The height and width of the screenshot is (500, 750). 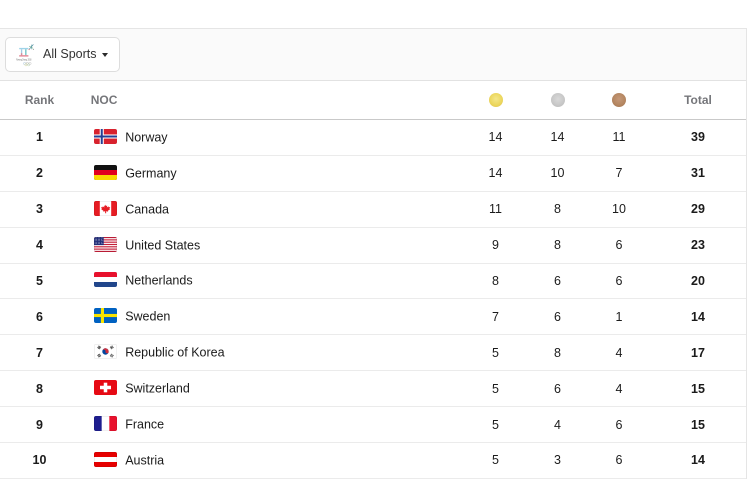 I want to click on svg-text: PyeongChang 2018, so click(x=24, y=59).